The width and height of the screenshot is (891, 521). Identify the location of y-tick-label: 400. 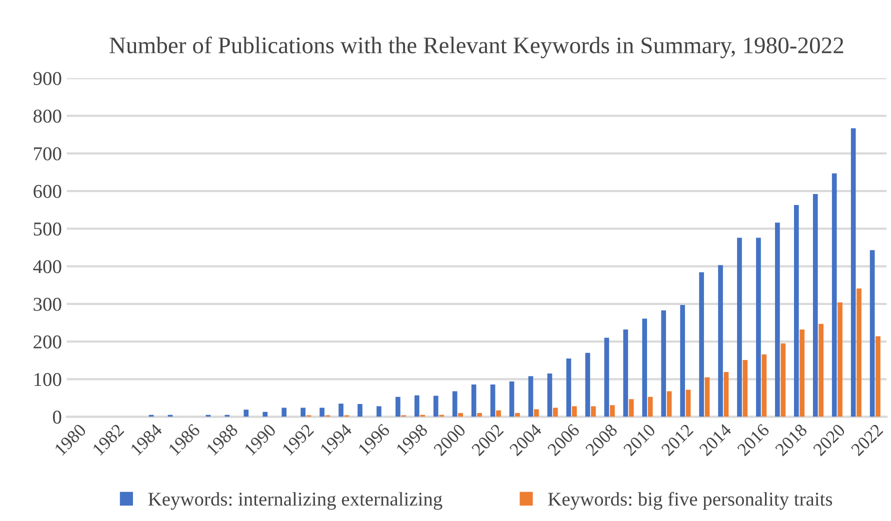
(47, 267).